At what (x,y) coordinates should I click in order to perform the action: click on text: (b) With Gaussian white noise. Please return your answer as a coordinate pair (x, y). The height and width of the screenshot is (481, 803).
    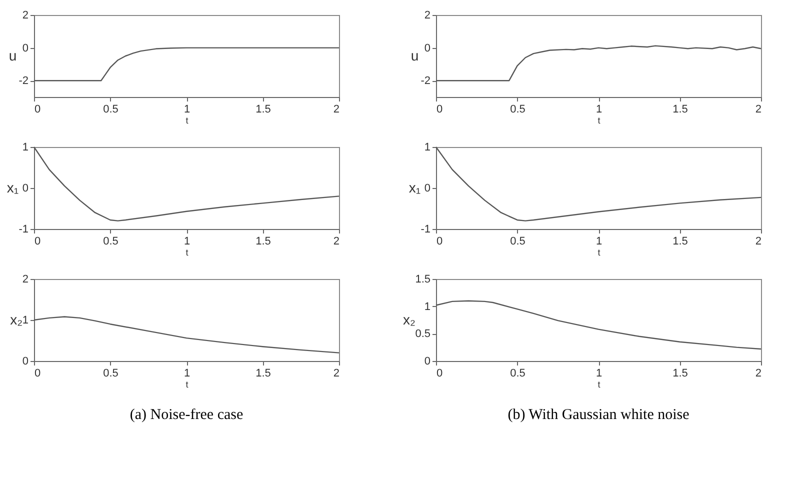
    Looking at the image, I should click on (599, 415).